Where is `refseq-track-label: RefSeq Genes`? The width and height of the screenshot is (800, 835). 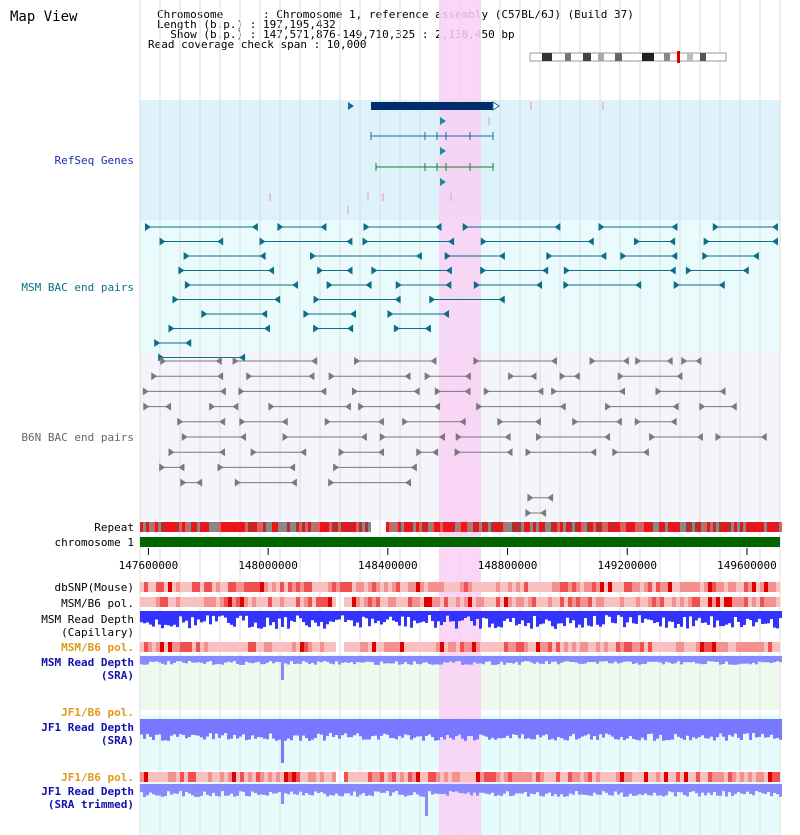
refseq-track-label: RefSeq Genes is located at coordinates (94, 160).